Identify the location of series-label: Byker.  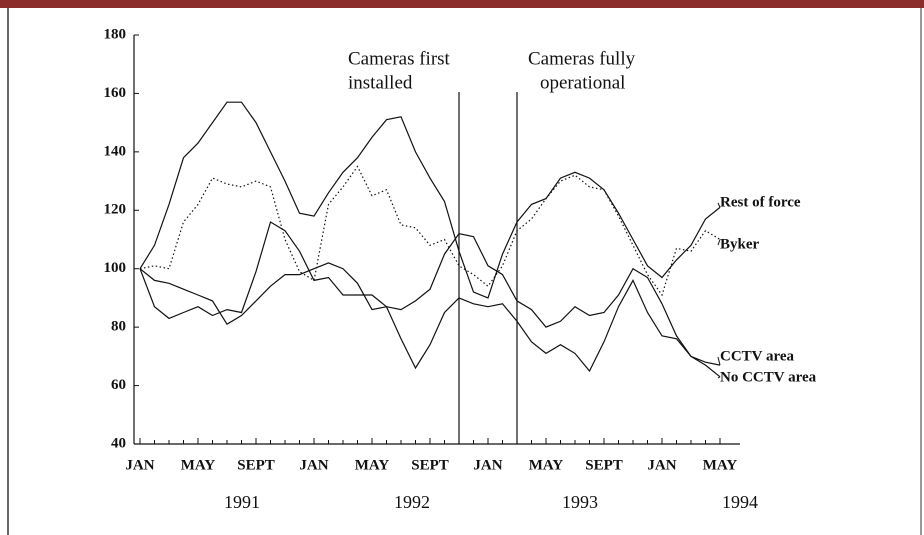
(740, 244).